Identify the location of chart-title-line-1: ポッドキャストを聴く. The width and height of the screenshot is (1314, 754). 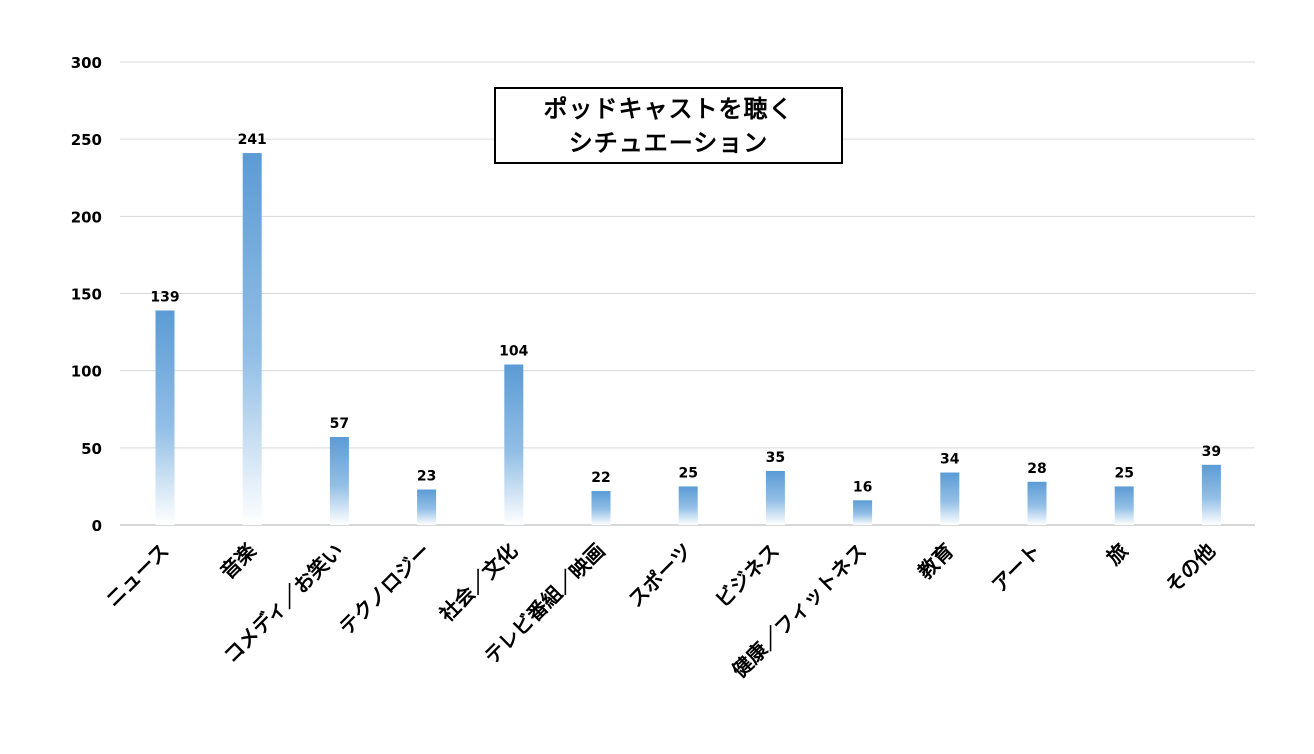
(668, 108).